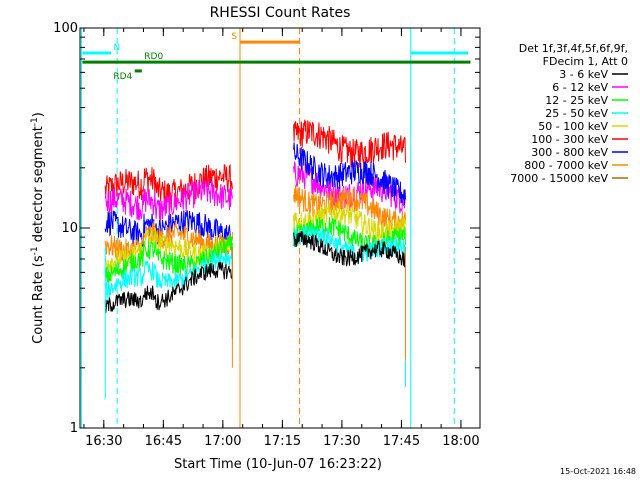  I want to click on legend-entry-label-1: 6 - 12 keV, so click(580, 87).